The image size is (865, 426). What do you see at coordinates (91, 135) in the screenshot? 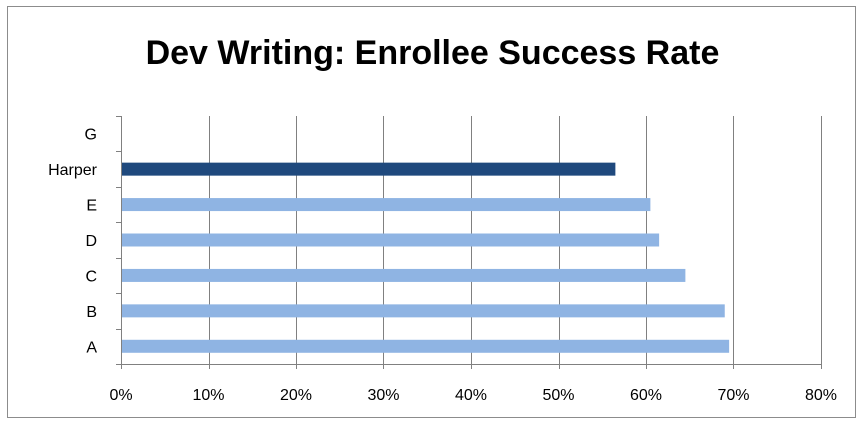
I see `y-tick-label-g: G` at bounding box center [91, 135].